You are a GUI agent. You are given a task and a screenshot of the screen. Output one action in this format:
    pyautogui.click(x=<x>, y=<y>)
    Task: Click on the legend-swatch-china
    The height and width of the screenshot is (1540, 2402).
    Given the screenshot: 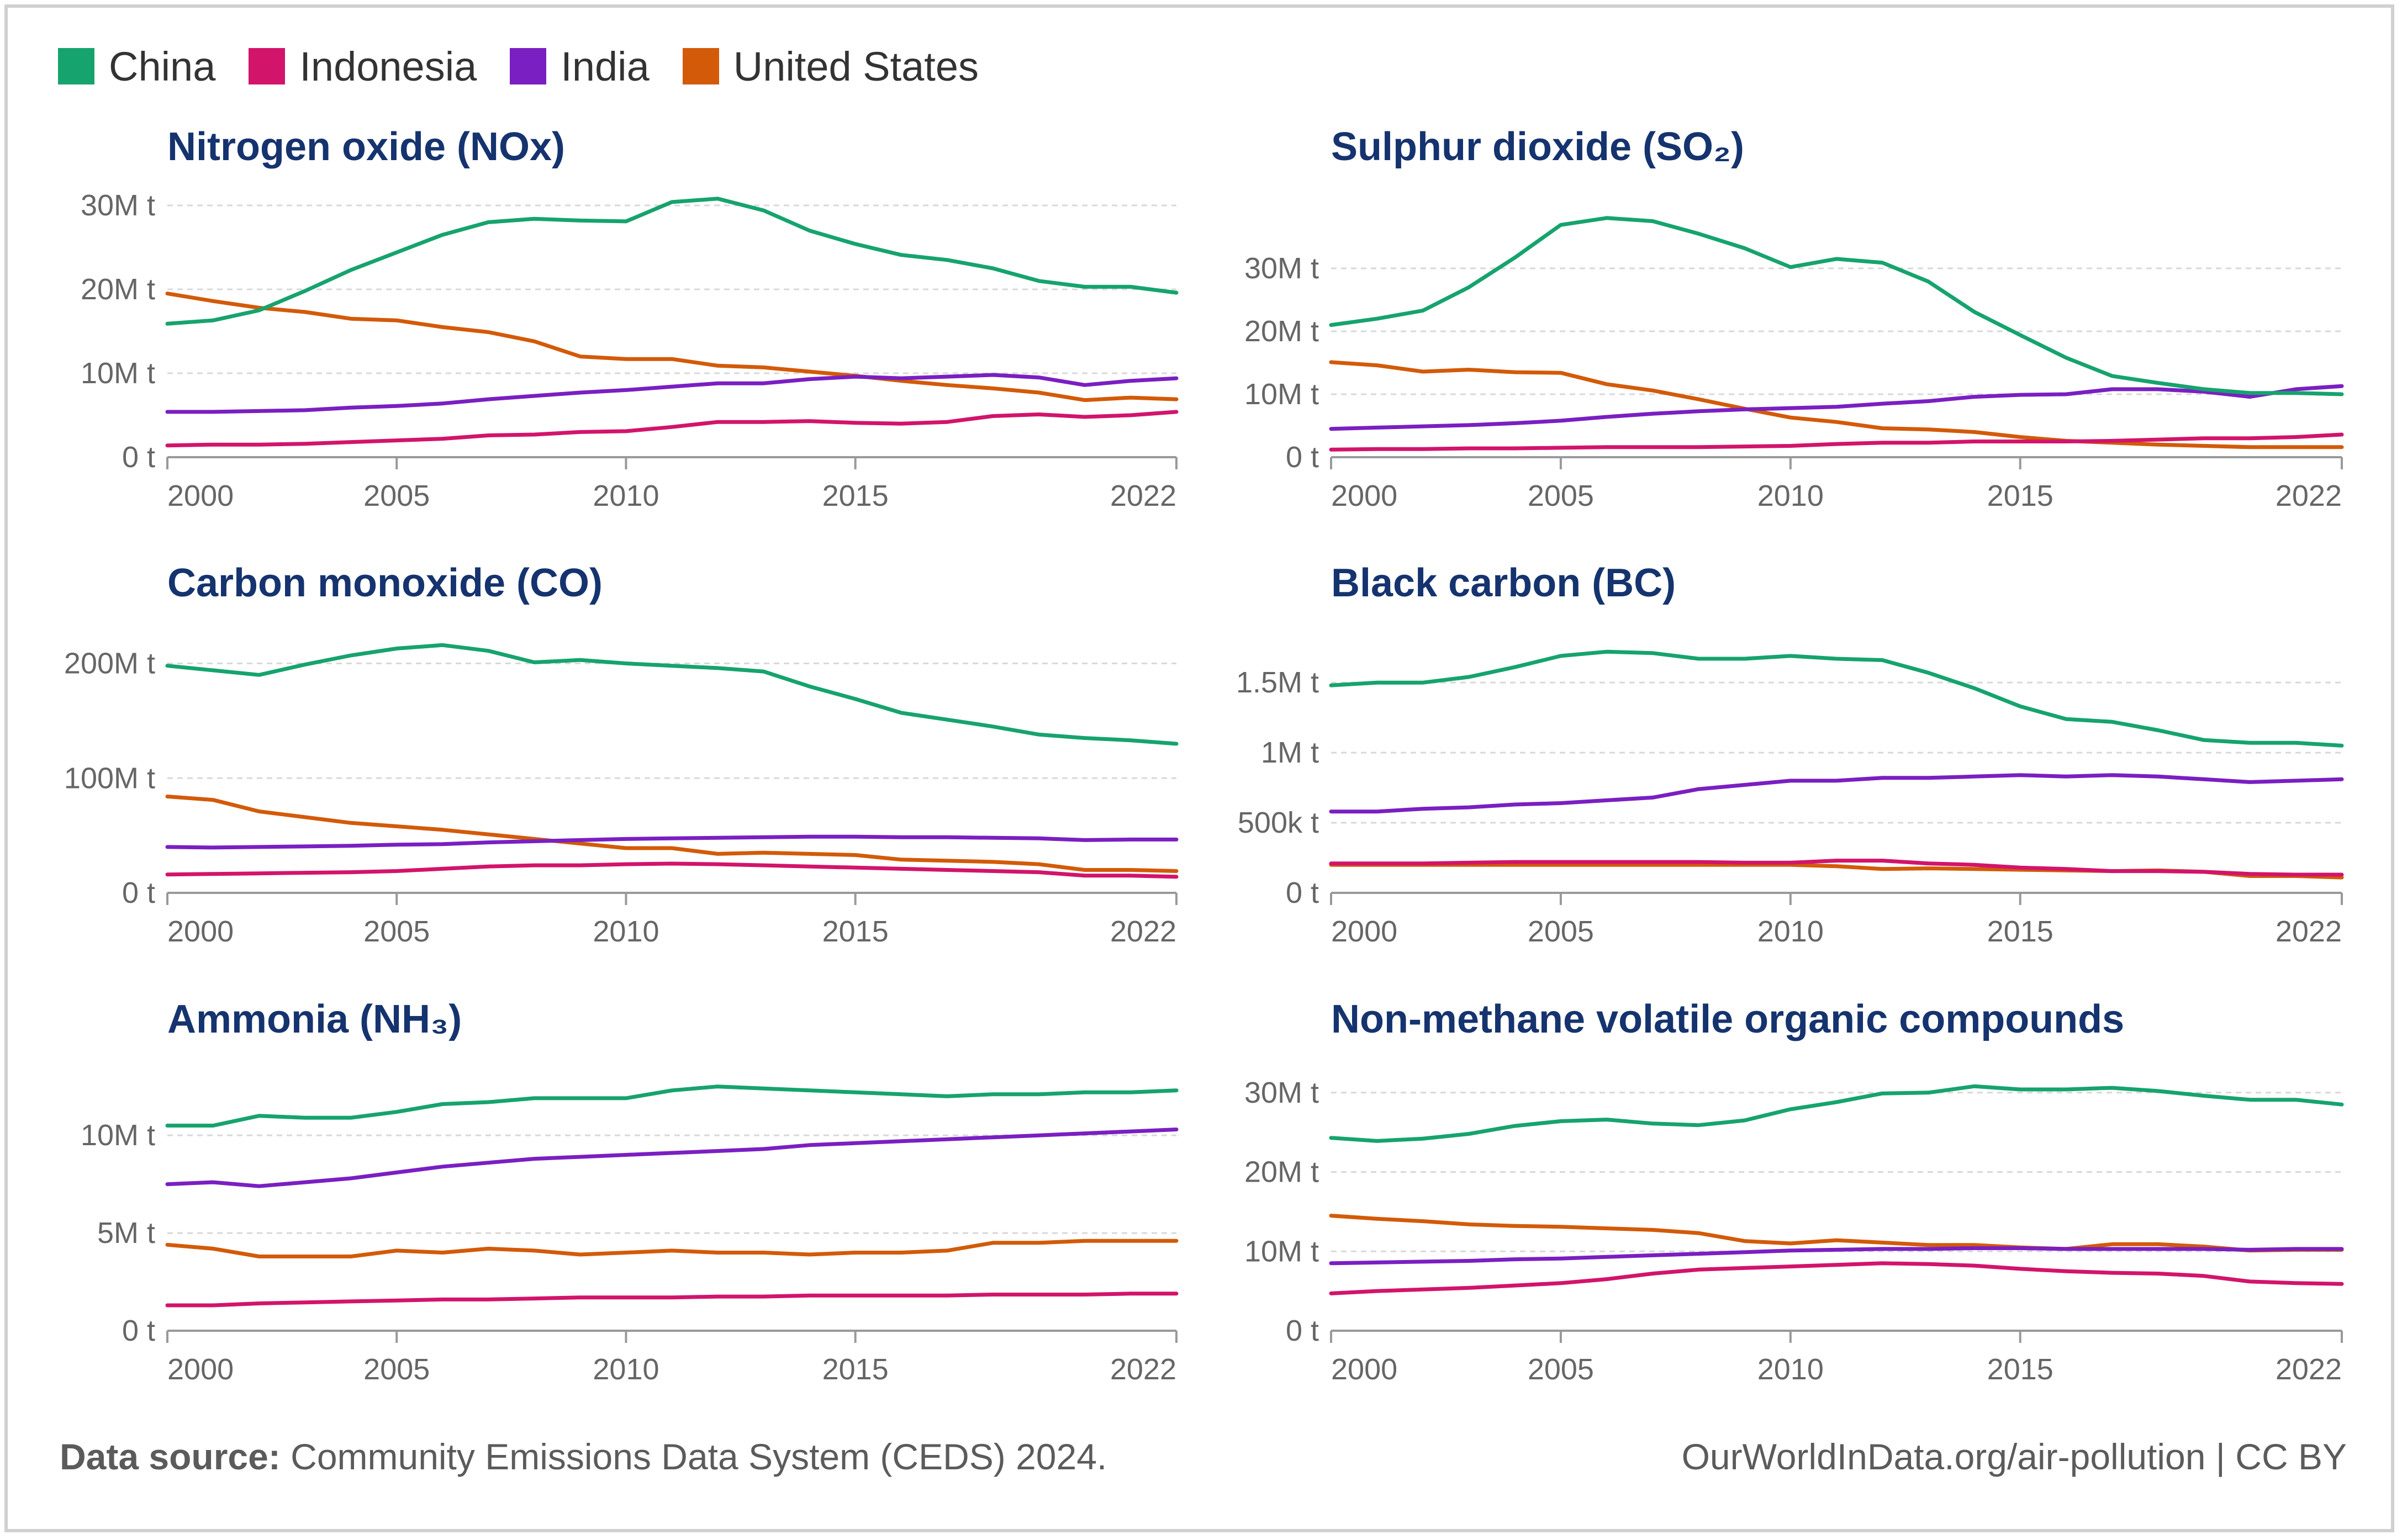 What is the action you would take?
    pyautogui.click(x=76, y=66)
    